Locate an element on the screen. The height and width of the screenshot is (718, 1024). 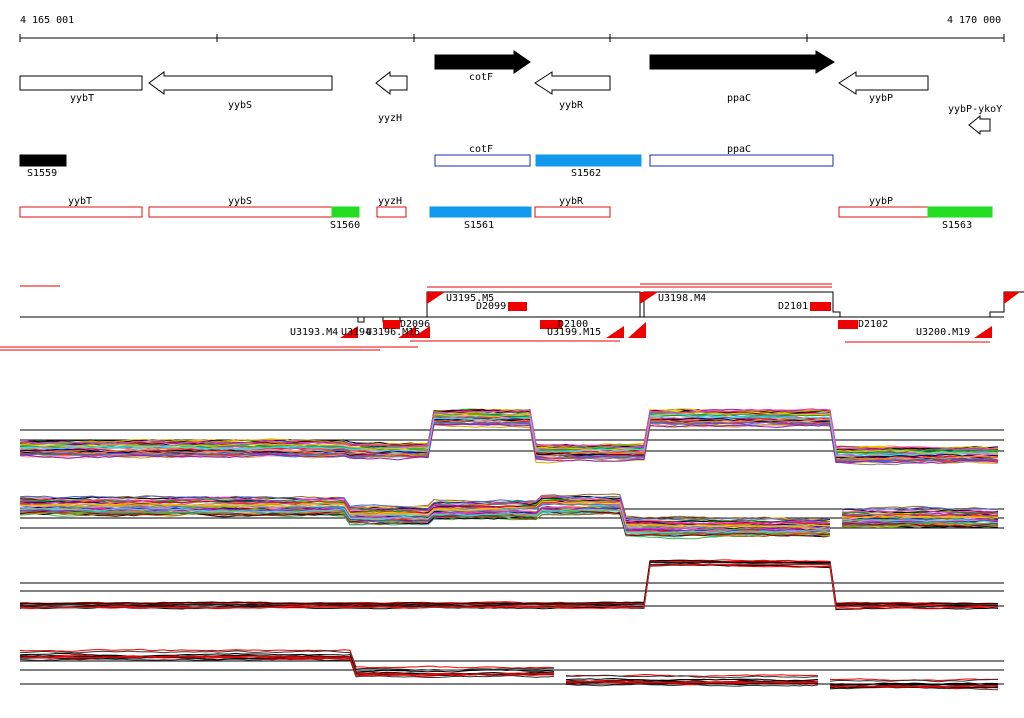
segment-label: U3194 is located at coordinates (356, 332).